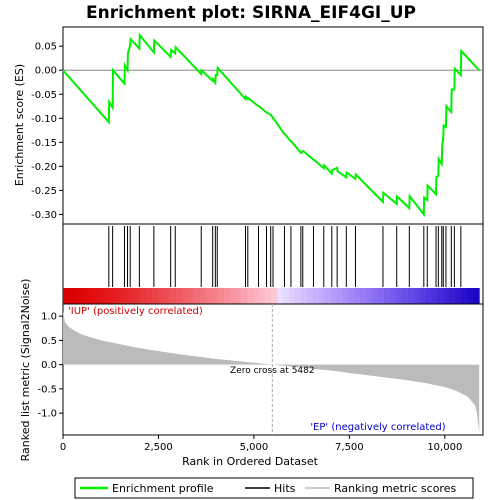  I want to click on zero-cross-label: Zero cross at 5482, so click(272, 371).